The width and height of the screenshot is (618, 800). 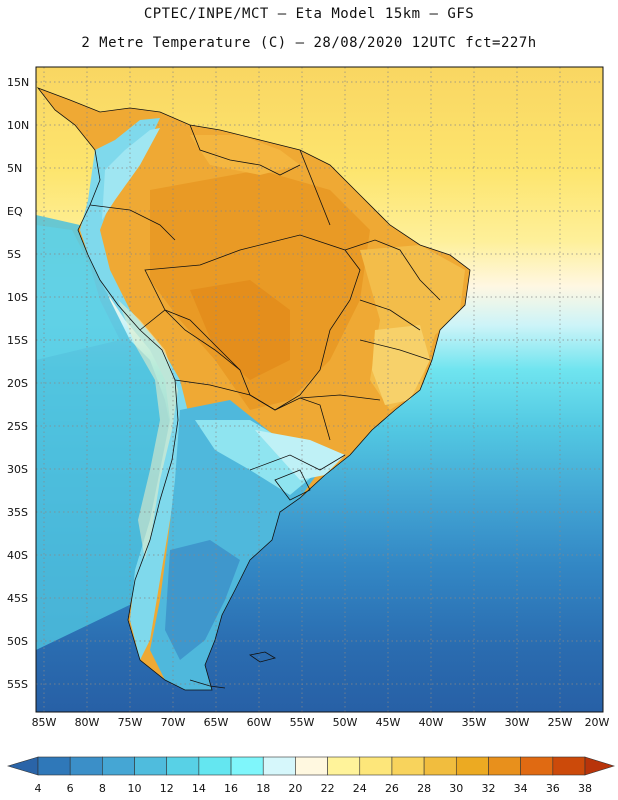 I want to click on colorbar-tick-label: 10, so click(x=134, y=788).